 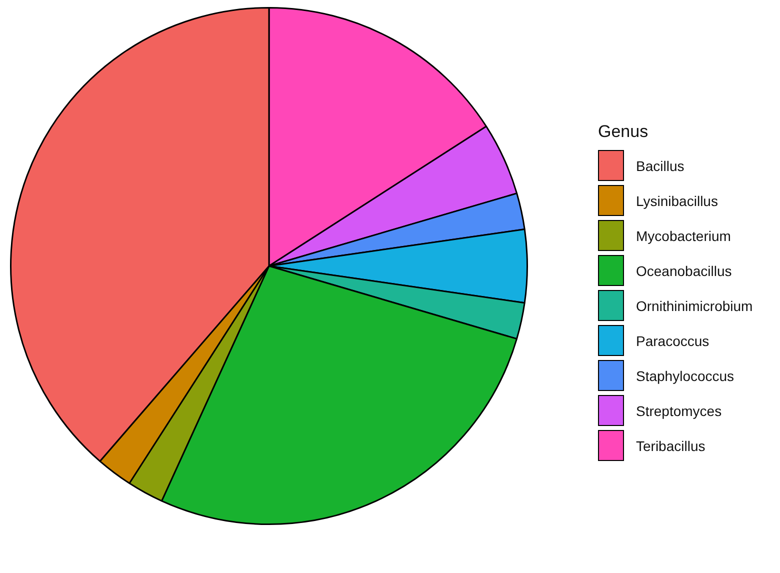 What do you see at coordinates (694, 306) in the screenshot?
I see `legend-label: Ornithinimicrobium` at bounding box center [694, 306].